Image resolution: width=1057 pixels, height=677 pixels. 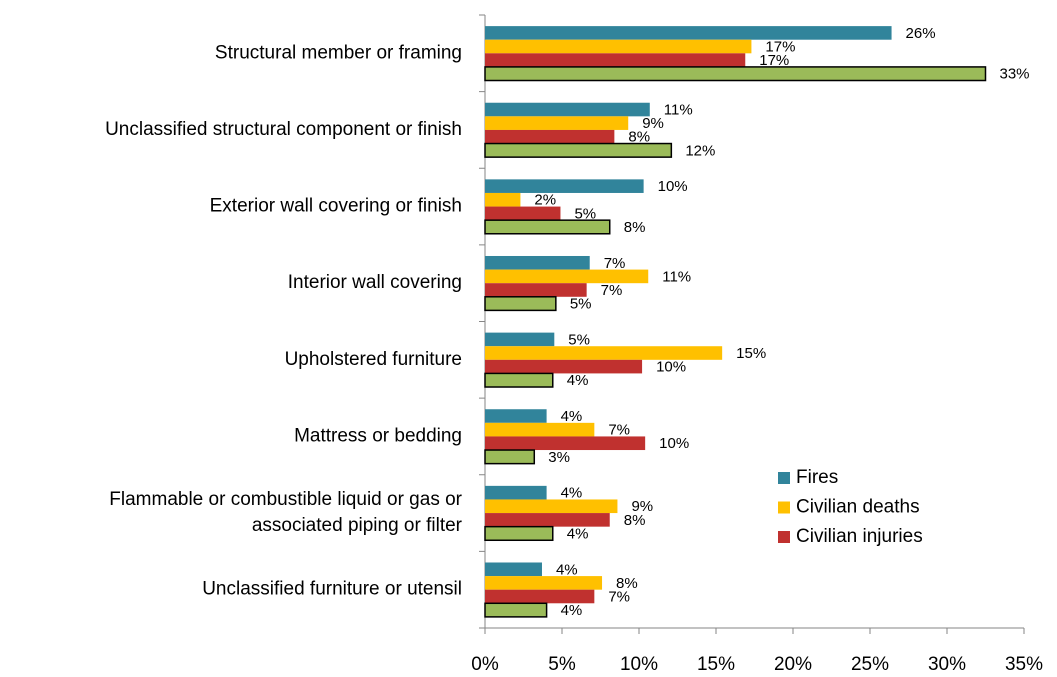 What do you see at coordinates (562, 664) in the screenshot?
I see `x-tick-label: 5%` at bounding box center [562, 664].